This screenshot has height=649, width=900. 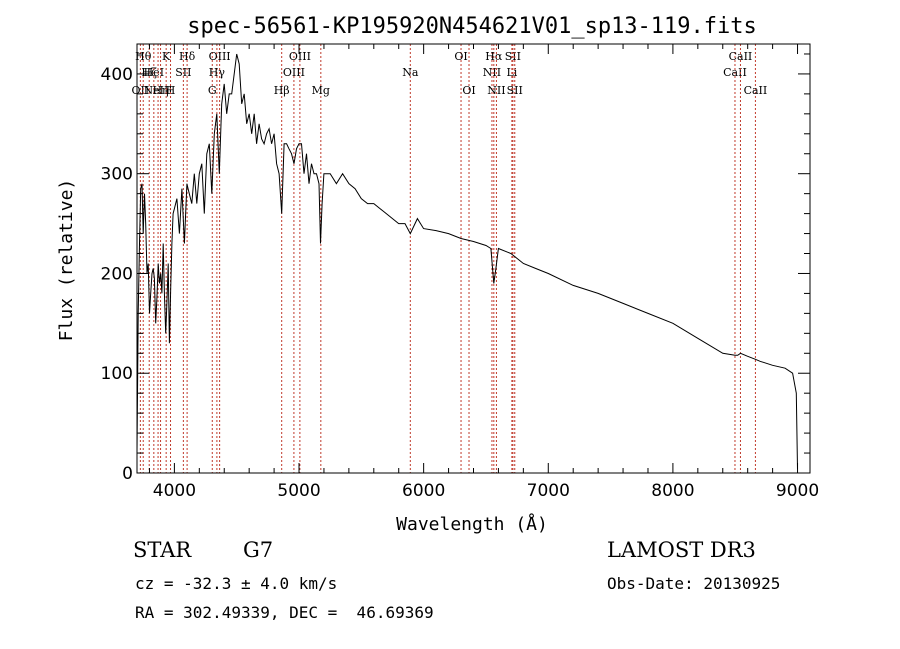 What do you see at coordinates (423, 491) in the screenshot?
I see `x-tick-label-2: 6000` at bounding box center [423, 491].